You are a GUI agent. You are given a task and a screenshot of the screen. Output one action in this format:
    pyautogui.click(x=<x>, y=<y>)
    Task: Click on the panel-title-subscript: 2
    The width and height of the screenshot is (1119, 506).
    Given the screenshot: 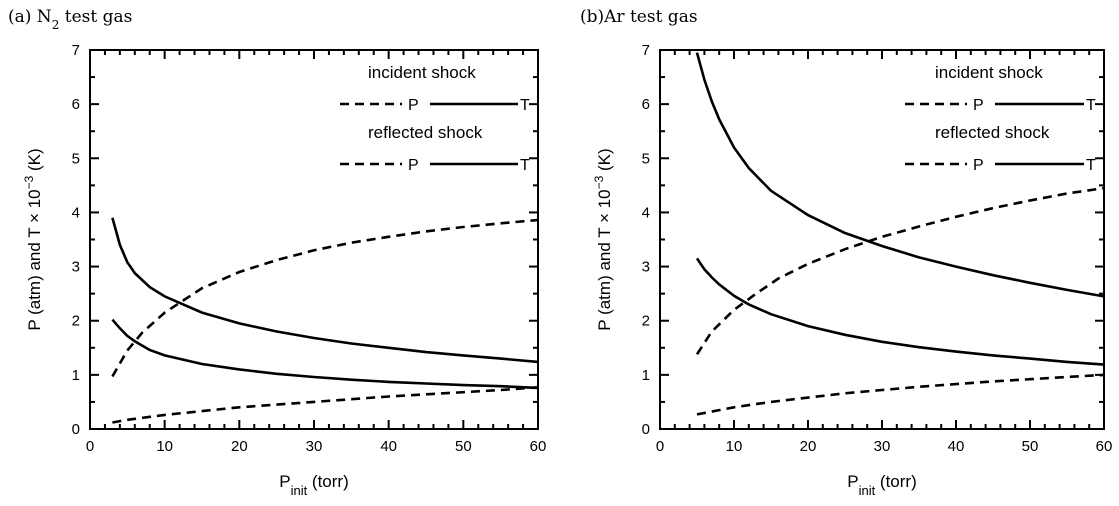 What is the action you would take?
    pyautogui.click(x=56, y=25)
    